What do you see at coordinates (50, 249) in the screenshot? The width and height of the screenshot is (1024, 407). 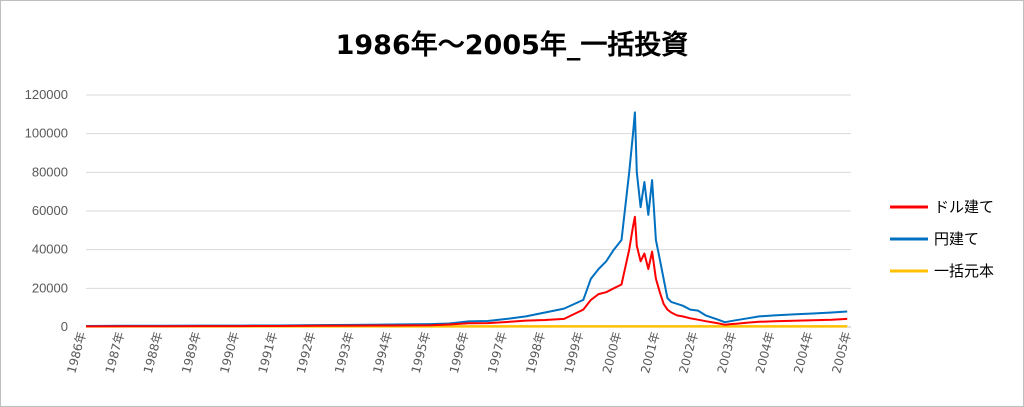 I see `y-tick-label: 40000` at bounding box center [50, 249].